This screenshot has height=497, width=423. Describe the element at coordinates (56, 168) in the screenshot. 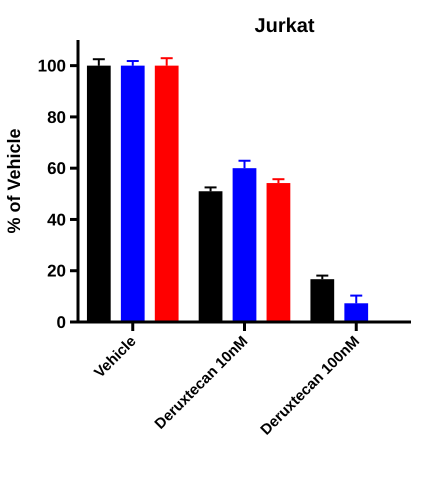

I see `y-tick-label: 60` at that location.